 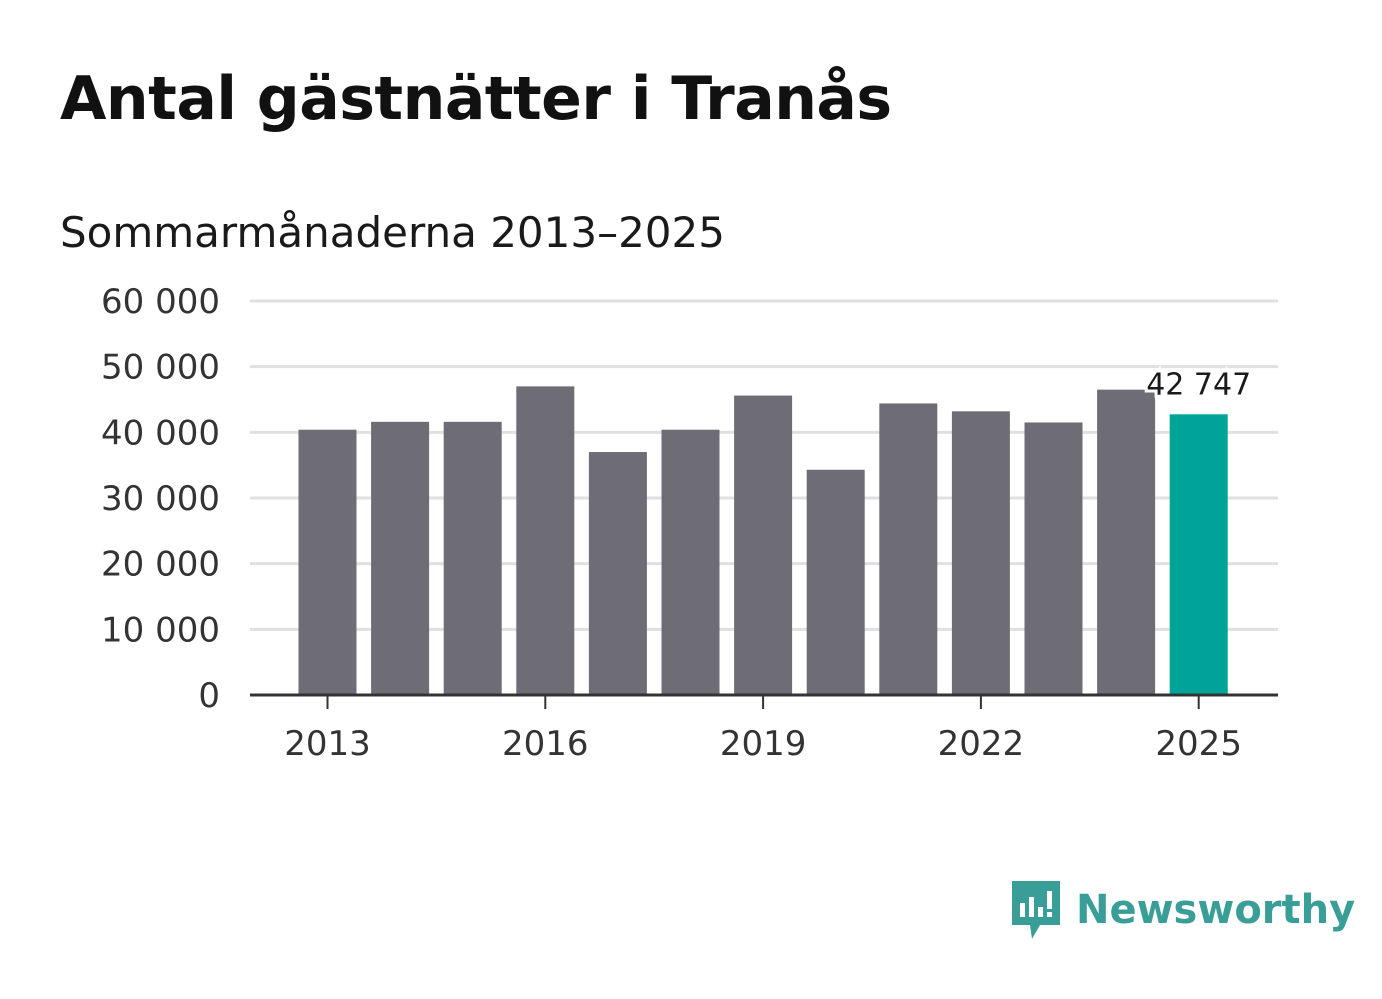 I want to click on y-tick-label: 40 000, so click(x=160, y=433).